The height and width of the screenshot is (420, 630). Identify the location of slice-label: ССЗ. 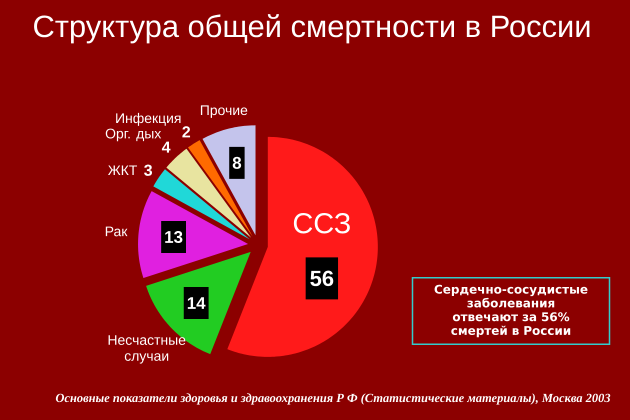
(322, 223).